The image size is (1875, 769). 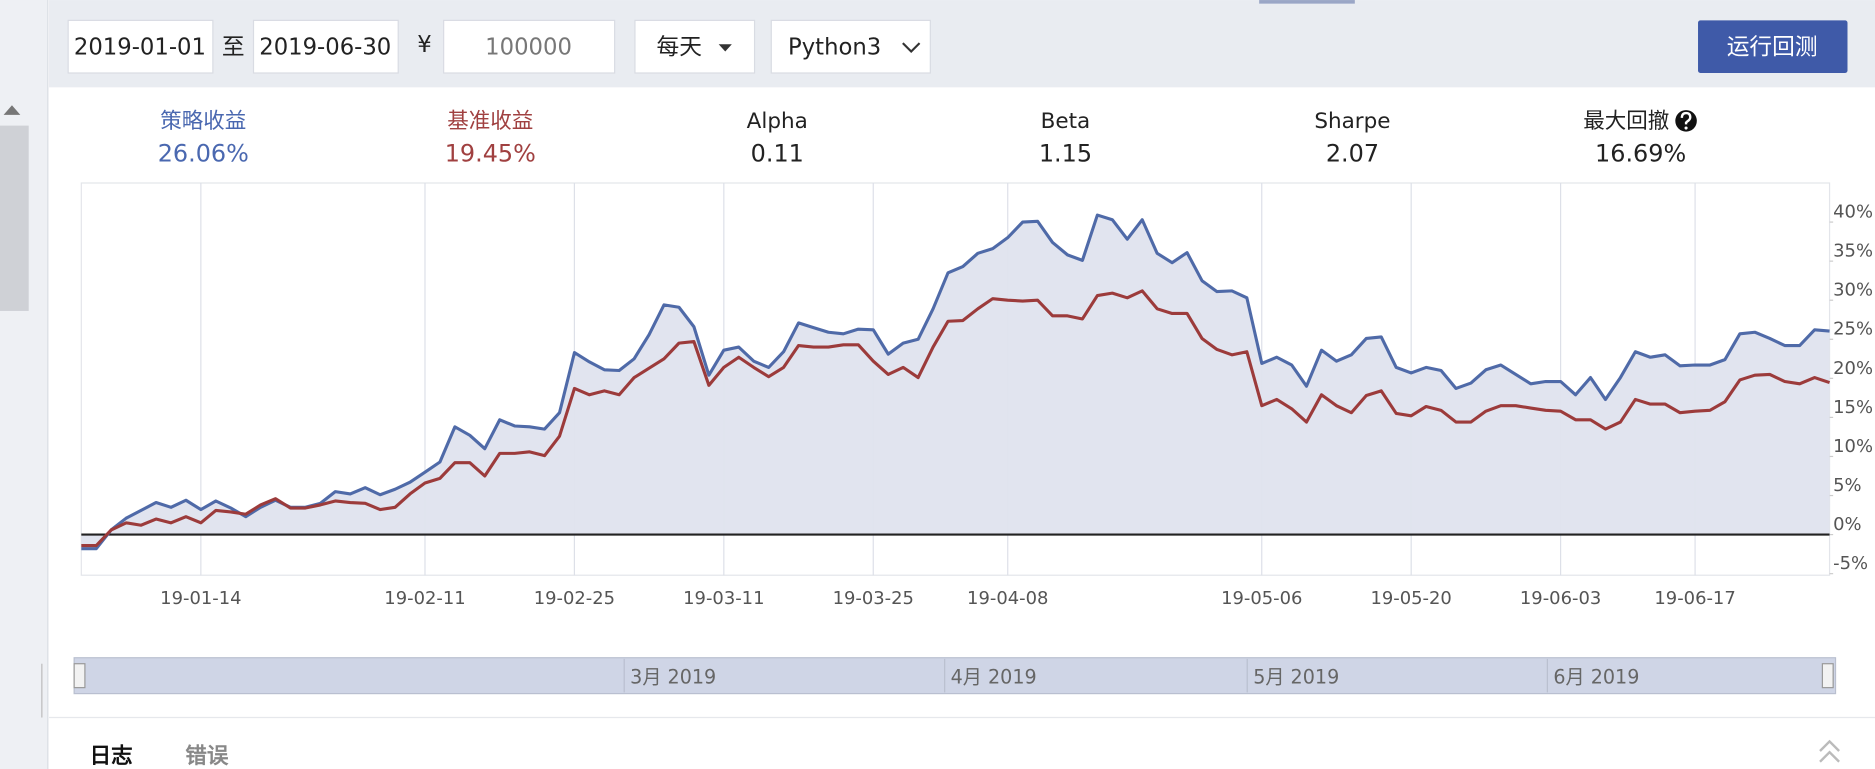 What do you see at coordinates (1296, 677) in the screenshot?
I see `navigator-label: 5月 2019` at bounding box center [1296, 677].